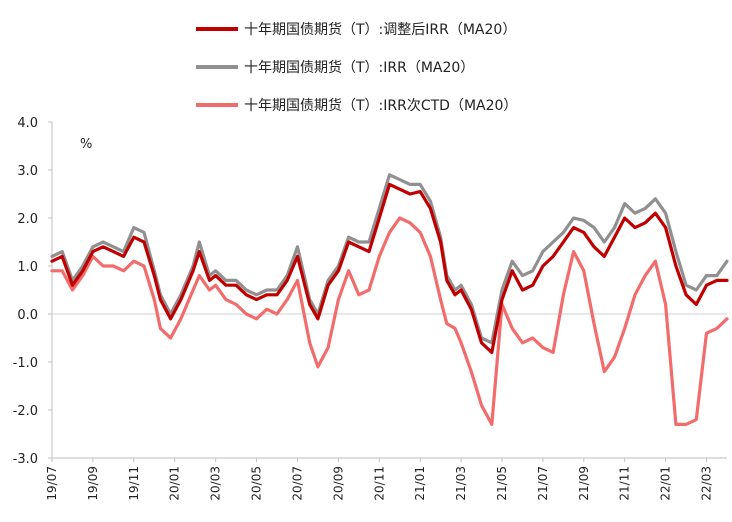 The width and height of the screenshot is (732, 522). Describe the element at coordinates (217, 29) in the screenshot. I see `legend-swatch-adjusted-irr` at that location.